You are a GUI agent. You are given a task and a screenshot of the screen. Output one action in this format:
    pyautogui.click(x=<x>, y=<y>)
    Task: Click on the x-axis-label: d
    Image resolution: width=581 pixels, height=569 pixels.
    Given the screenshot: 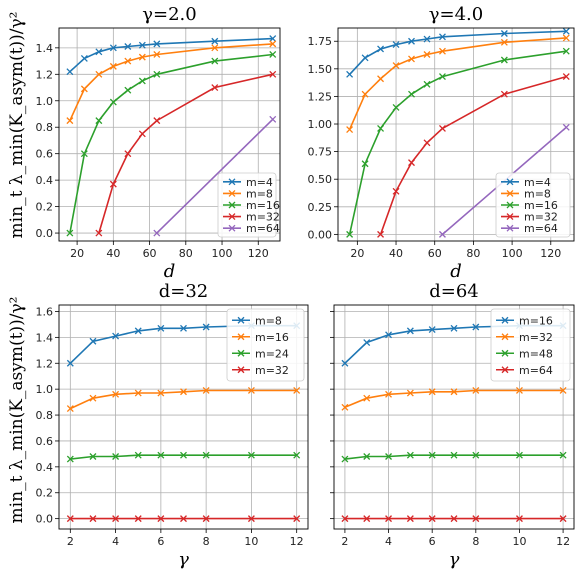 What is the action you would take?
    pyautogui.click(x=456, y=271)
    